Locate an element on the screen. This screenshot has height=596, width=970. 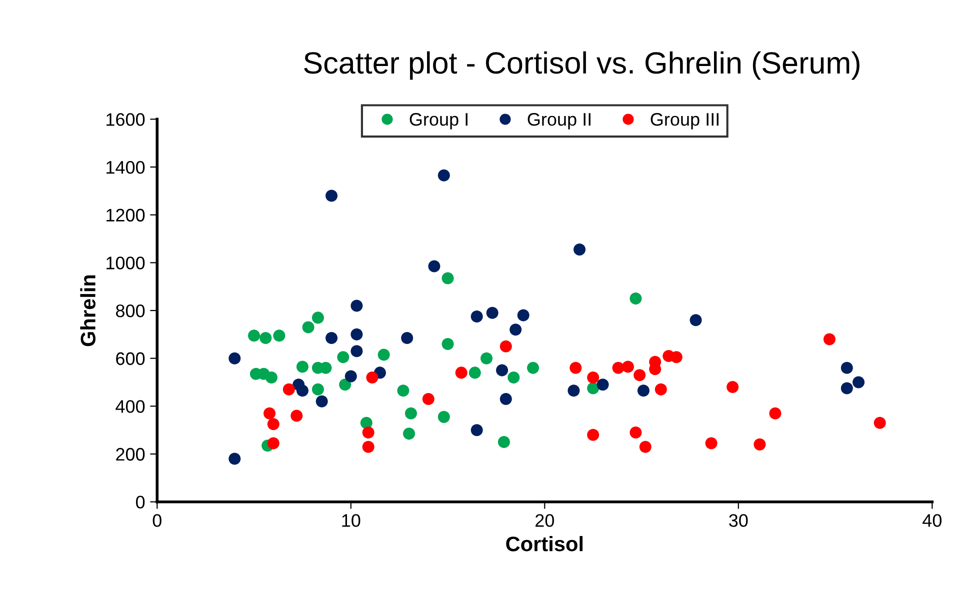
x-tick-label: 20 is located at coordinates (545, 520).